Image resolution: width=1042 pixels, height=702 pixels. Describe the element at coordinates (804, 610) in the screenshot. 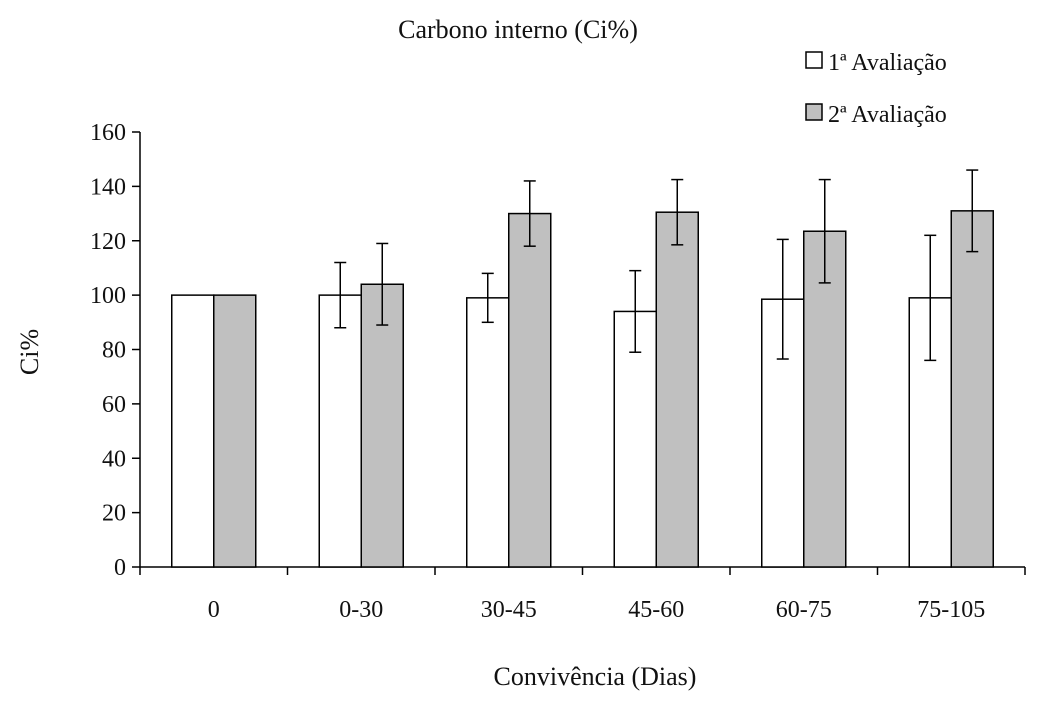

I see `x-tick-label: 60-75` at that location.